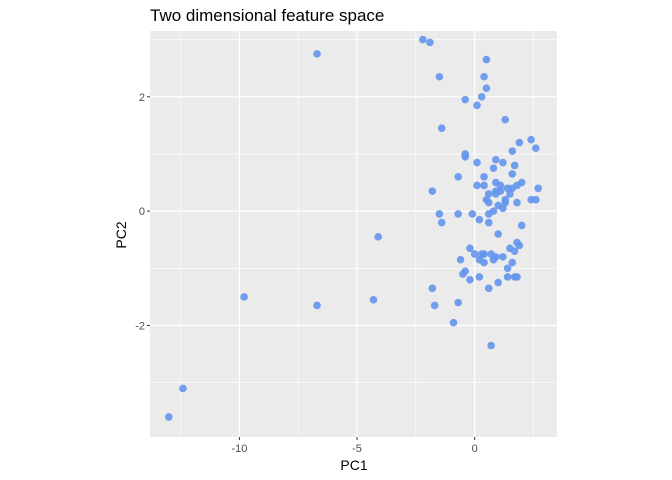 The height and width of the screenshot is (480, 672). I want to click on y-tick-label: 0, so click(142, 212).